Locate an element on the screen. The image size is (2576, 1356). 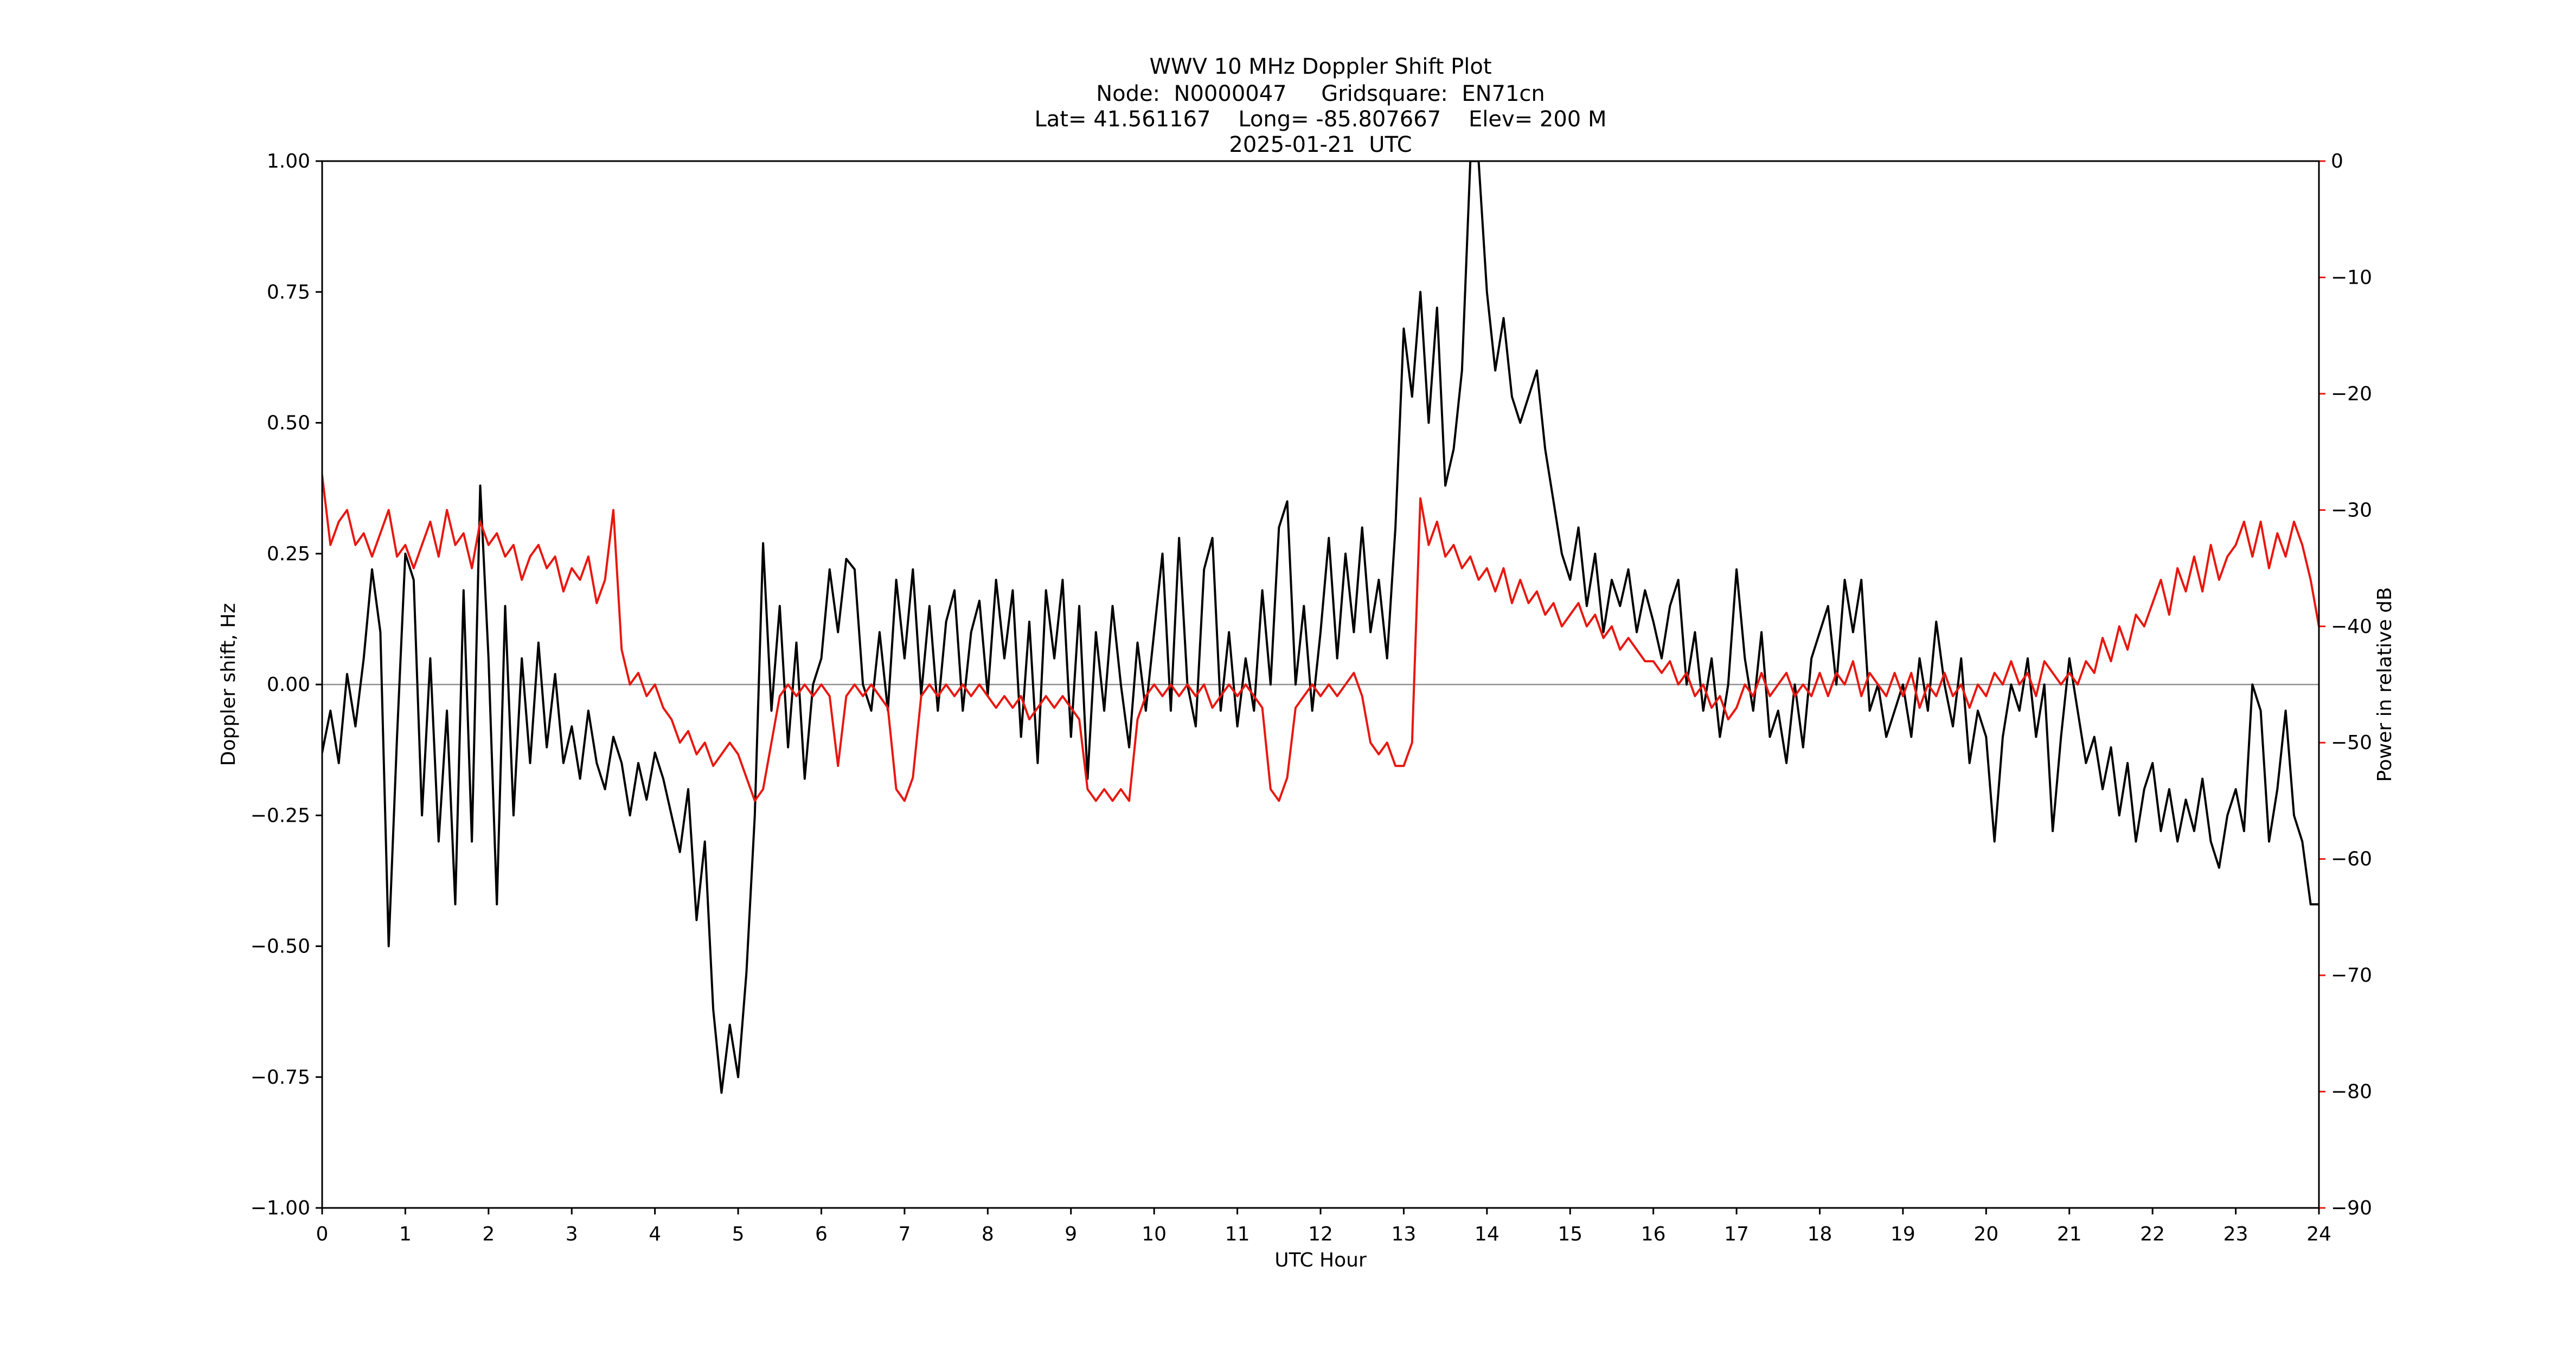
y-left-tick-label: 0.00 is located at coordinates (288, 685).